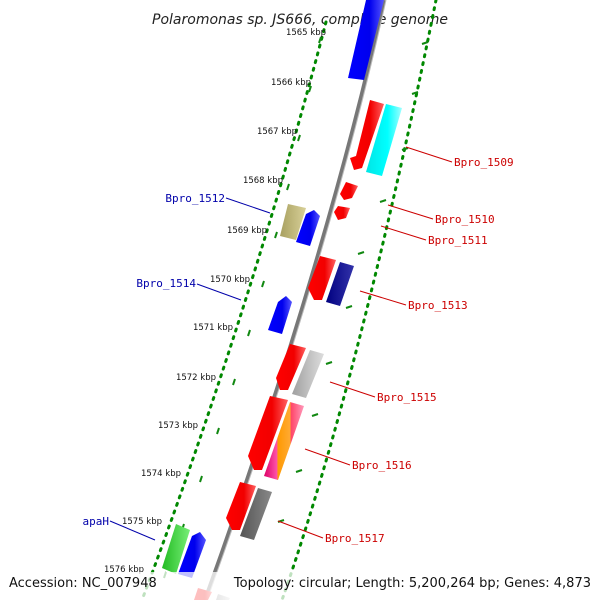 The height and width of the screenshot is (600, 600). I want to click on tick-label: 1567 kbp, so click(277, 132).